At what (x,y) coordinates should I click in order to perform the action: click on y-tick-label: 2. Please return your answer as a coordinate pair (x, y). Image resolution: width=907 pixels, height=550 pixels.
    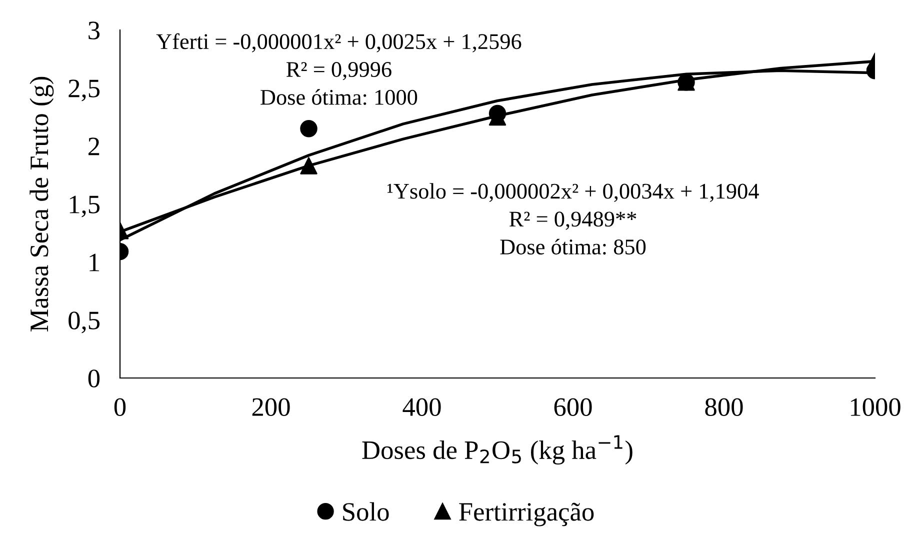
    Looking at the image, I should click on (94, 147).